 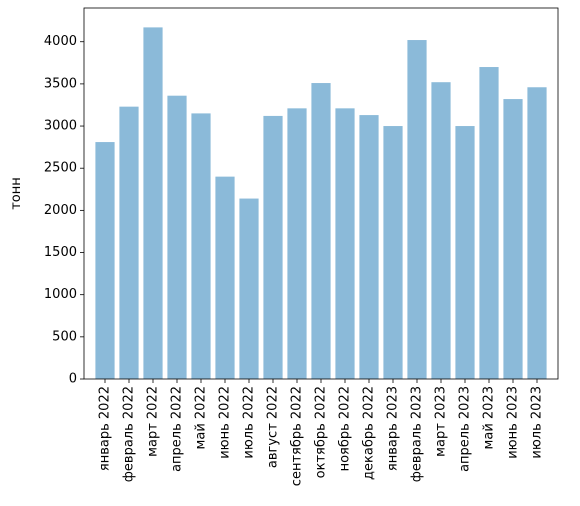 What do you see at coordinates (249, 422) in the screenshot?
I see `x-tick-label: июль 2022` at bounding box center [249, 422].